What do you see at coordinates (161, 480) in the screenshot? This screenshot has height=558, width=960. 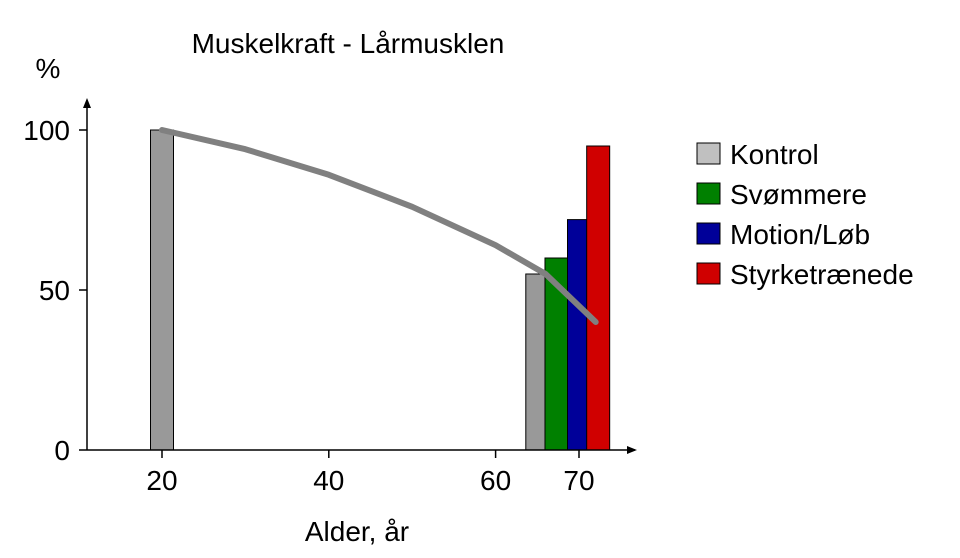 I see `x-tick-label-20: 20` at bounding box center [161, 480].